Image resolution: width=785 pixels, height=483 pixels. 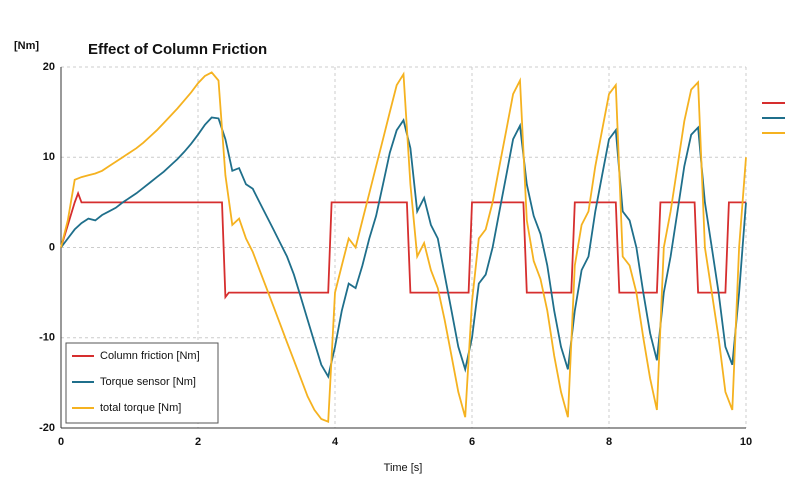 I want to click on x-tick-label: 6, so click(x=472, y=442).